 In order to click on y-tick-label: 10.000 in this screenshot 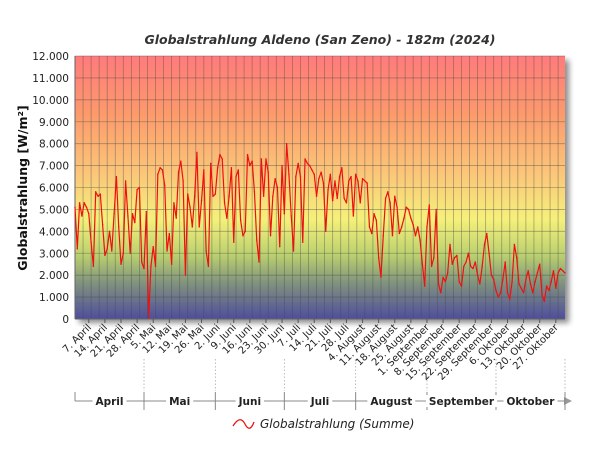, I will do `click(50, 101)`.